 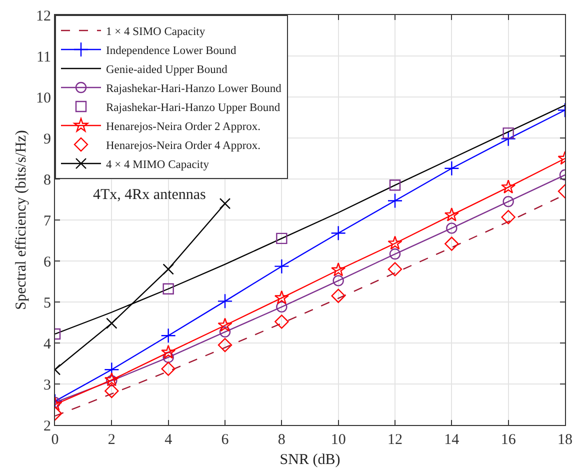 I want to click on y-tick-label: 7, so click(x=48, y=221).